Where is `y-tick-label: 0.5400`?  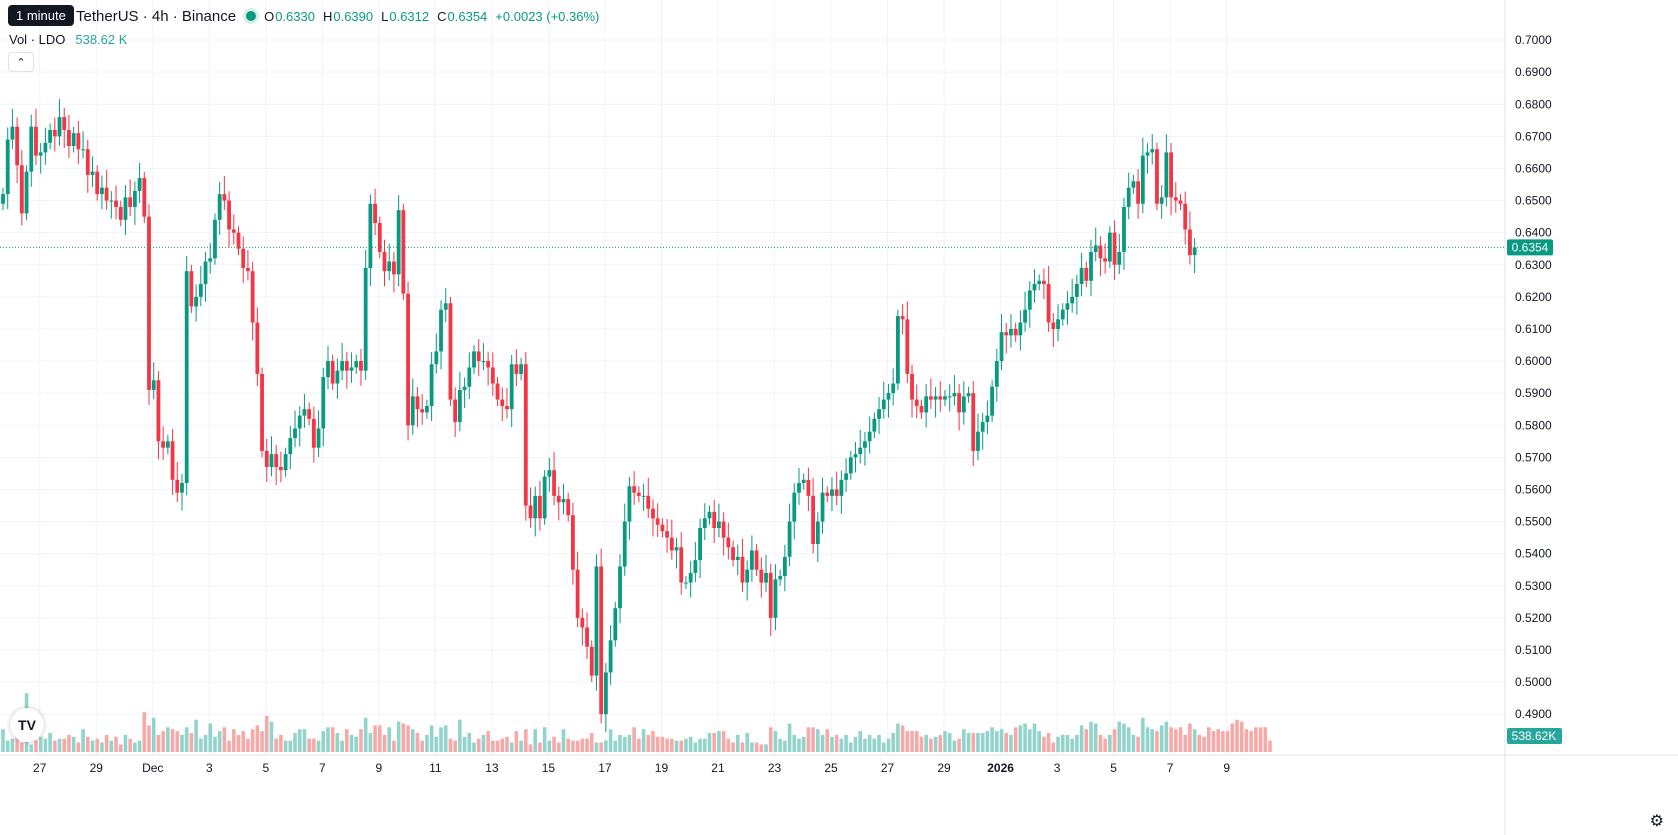
y-tick-label: 0.5400 is located at coordinates (1533, 554).